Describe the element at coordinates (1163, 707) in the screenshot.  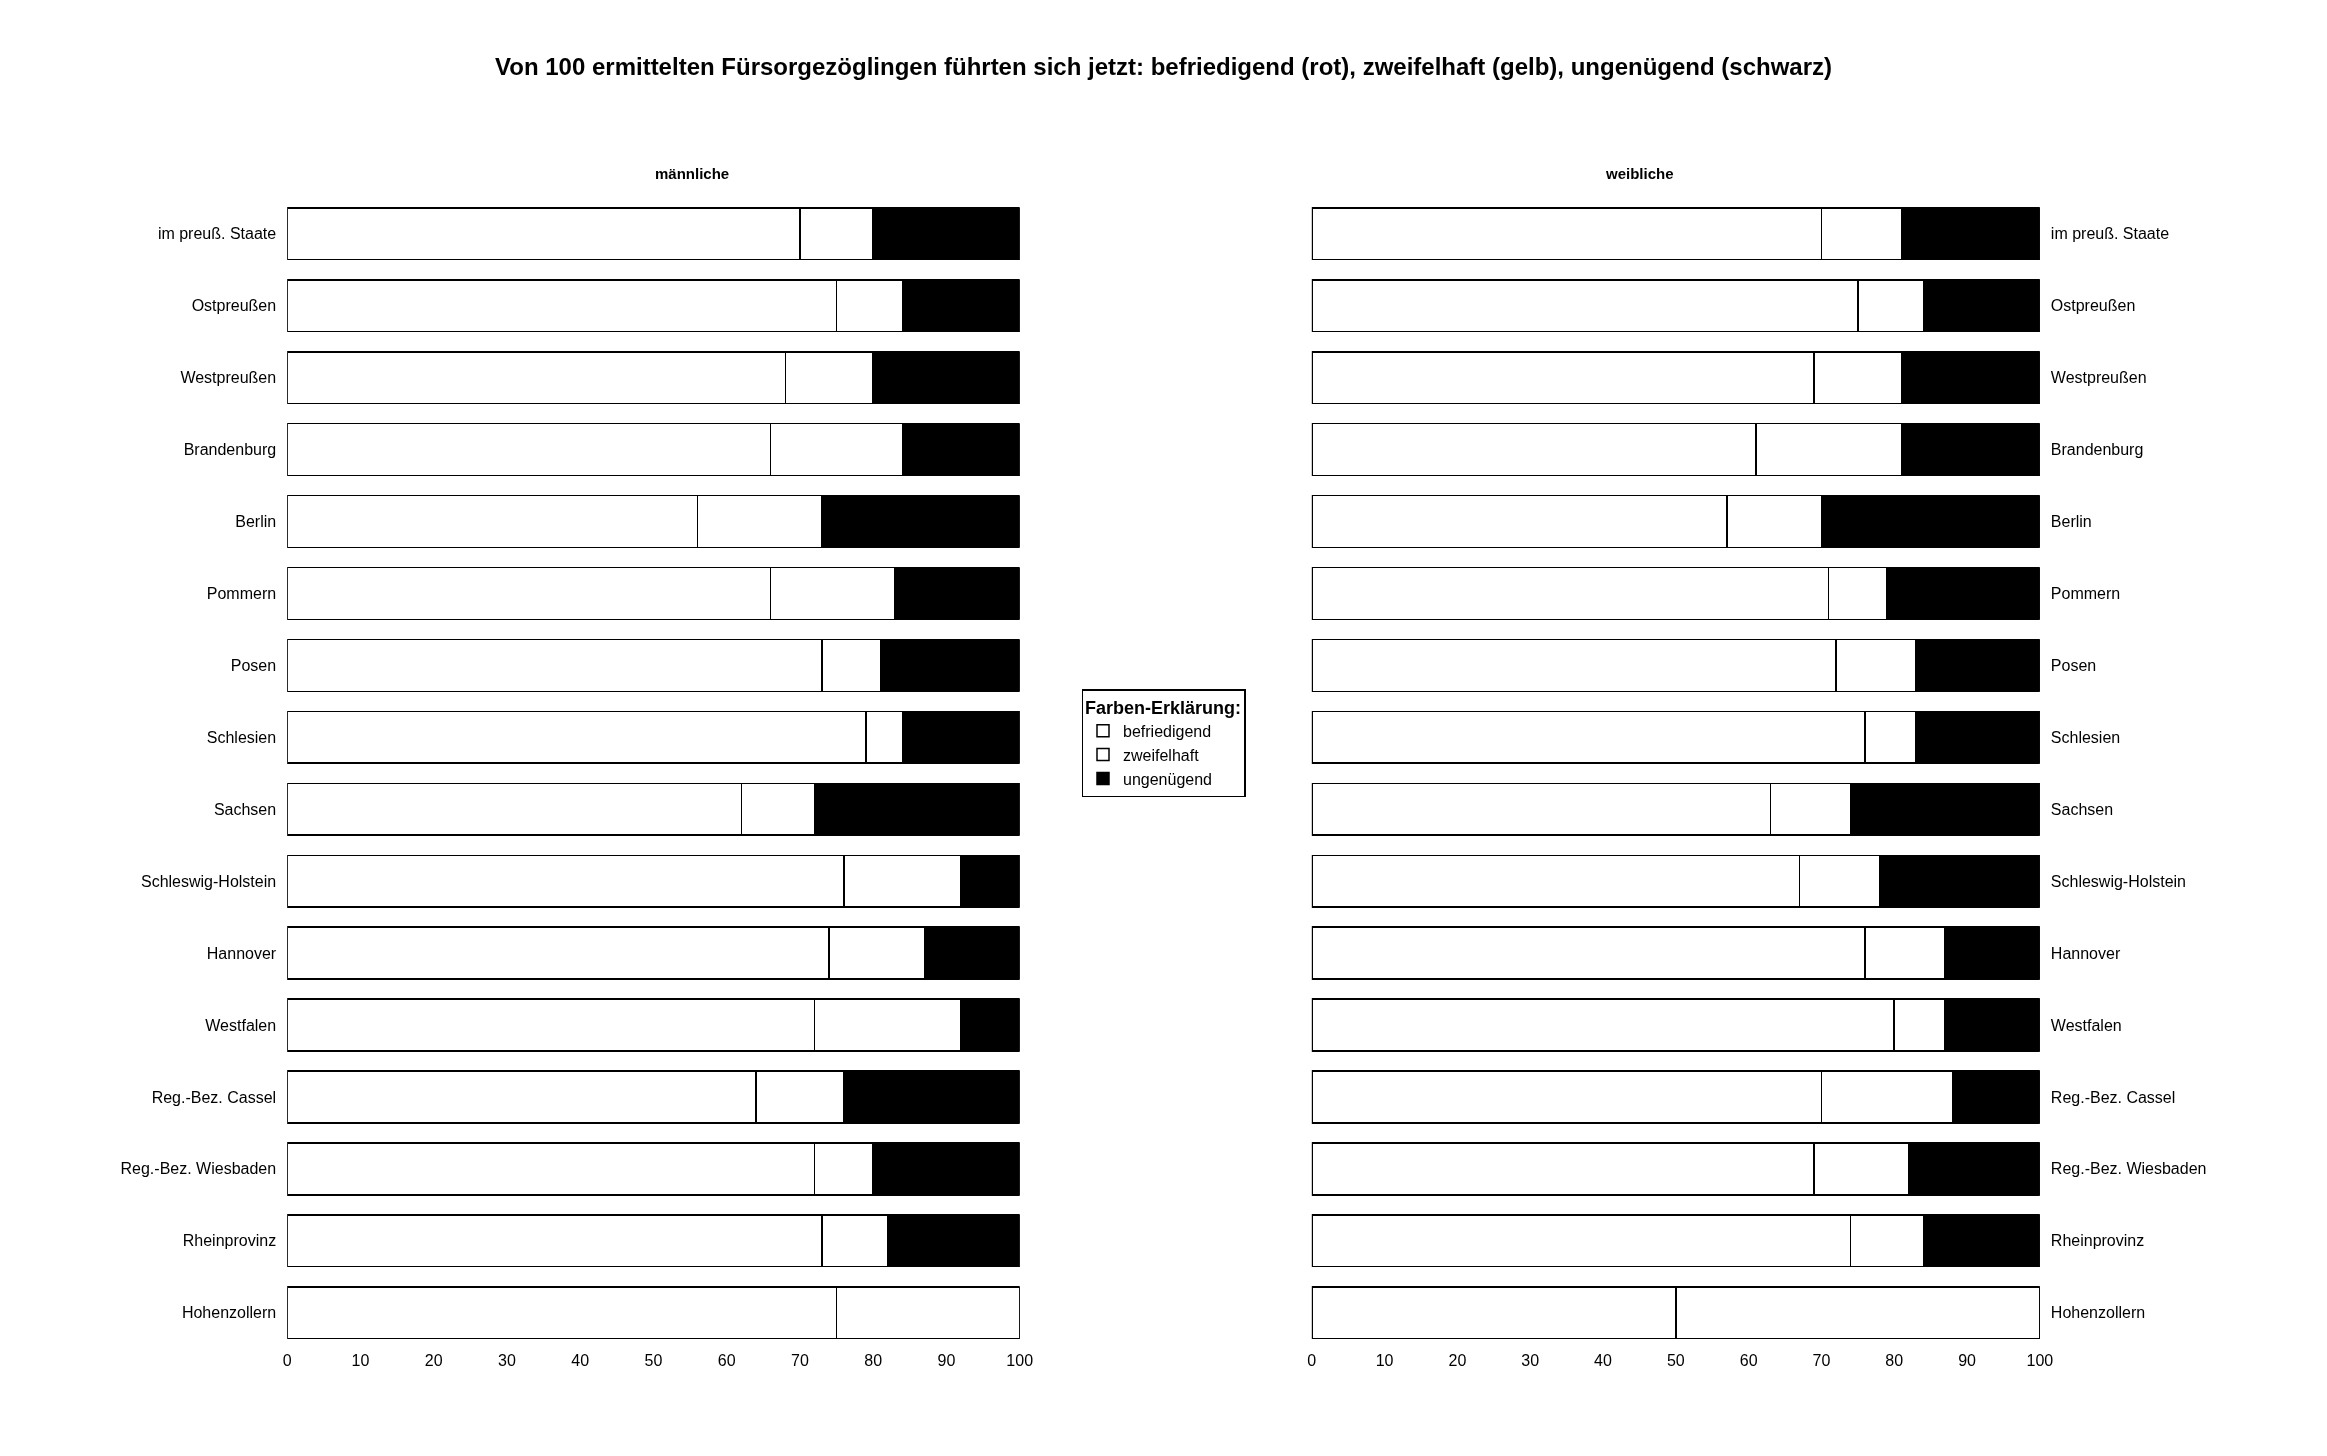
I see `legend-title: Farben-Erklärung:` at that location.